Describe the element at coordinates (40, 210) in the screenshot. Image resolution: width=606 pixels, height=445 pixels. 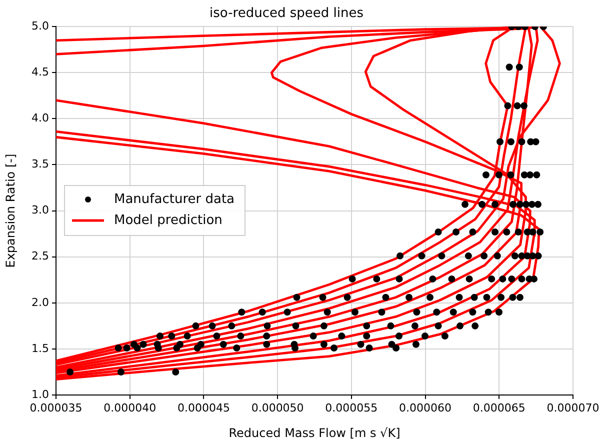
I see `y-tick-label: 3.0` at that location.